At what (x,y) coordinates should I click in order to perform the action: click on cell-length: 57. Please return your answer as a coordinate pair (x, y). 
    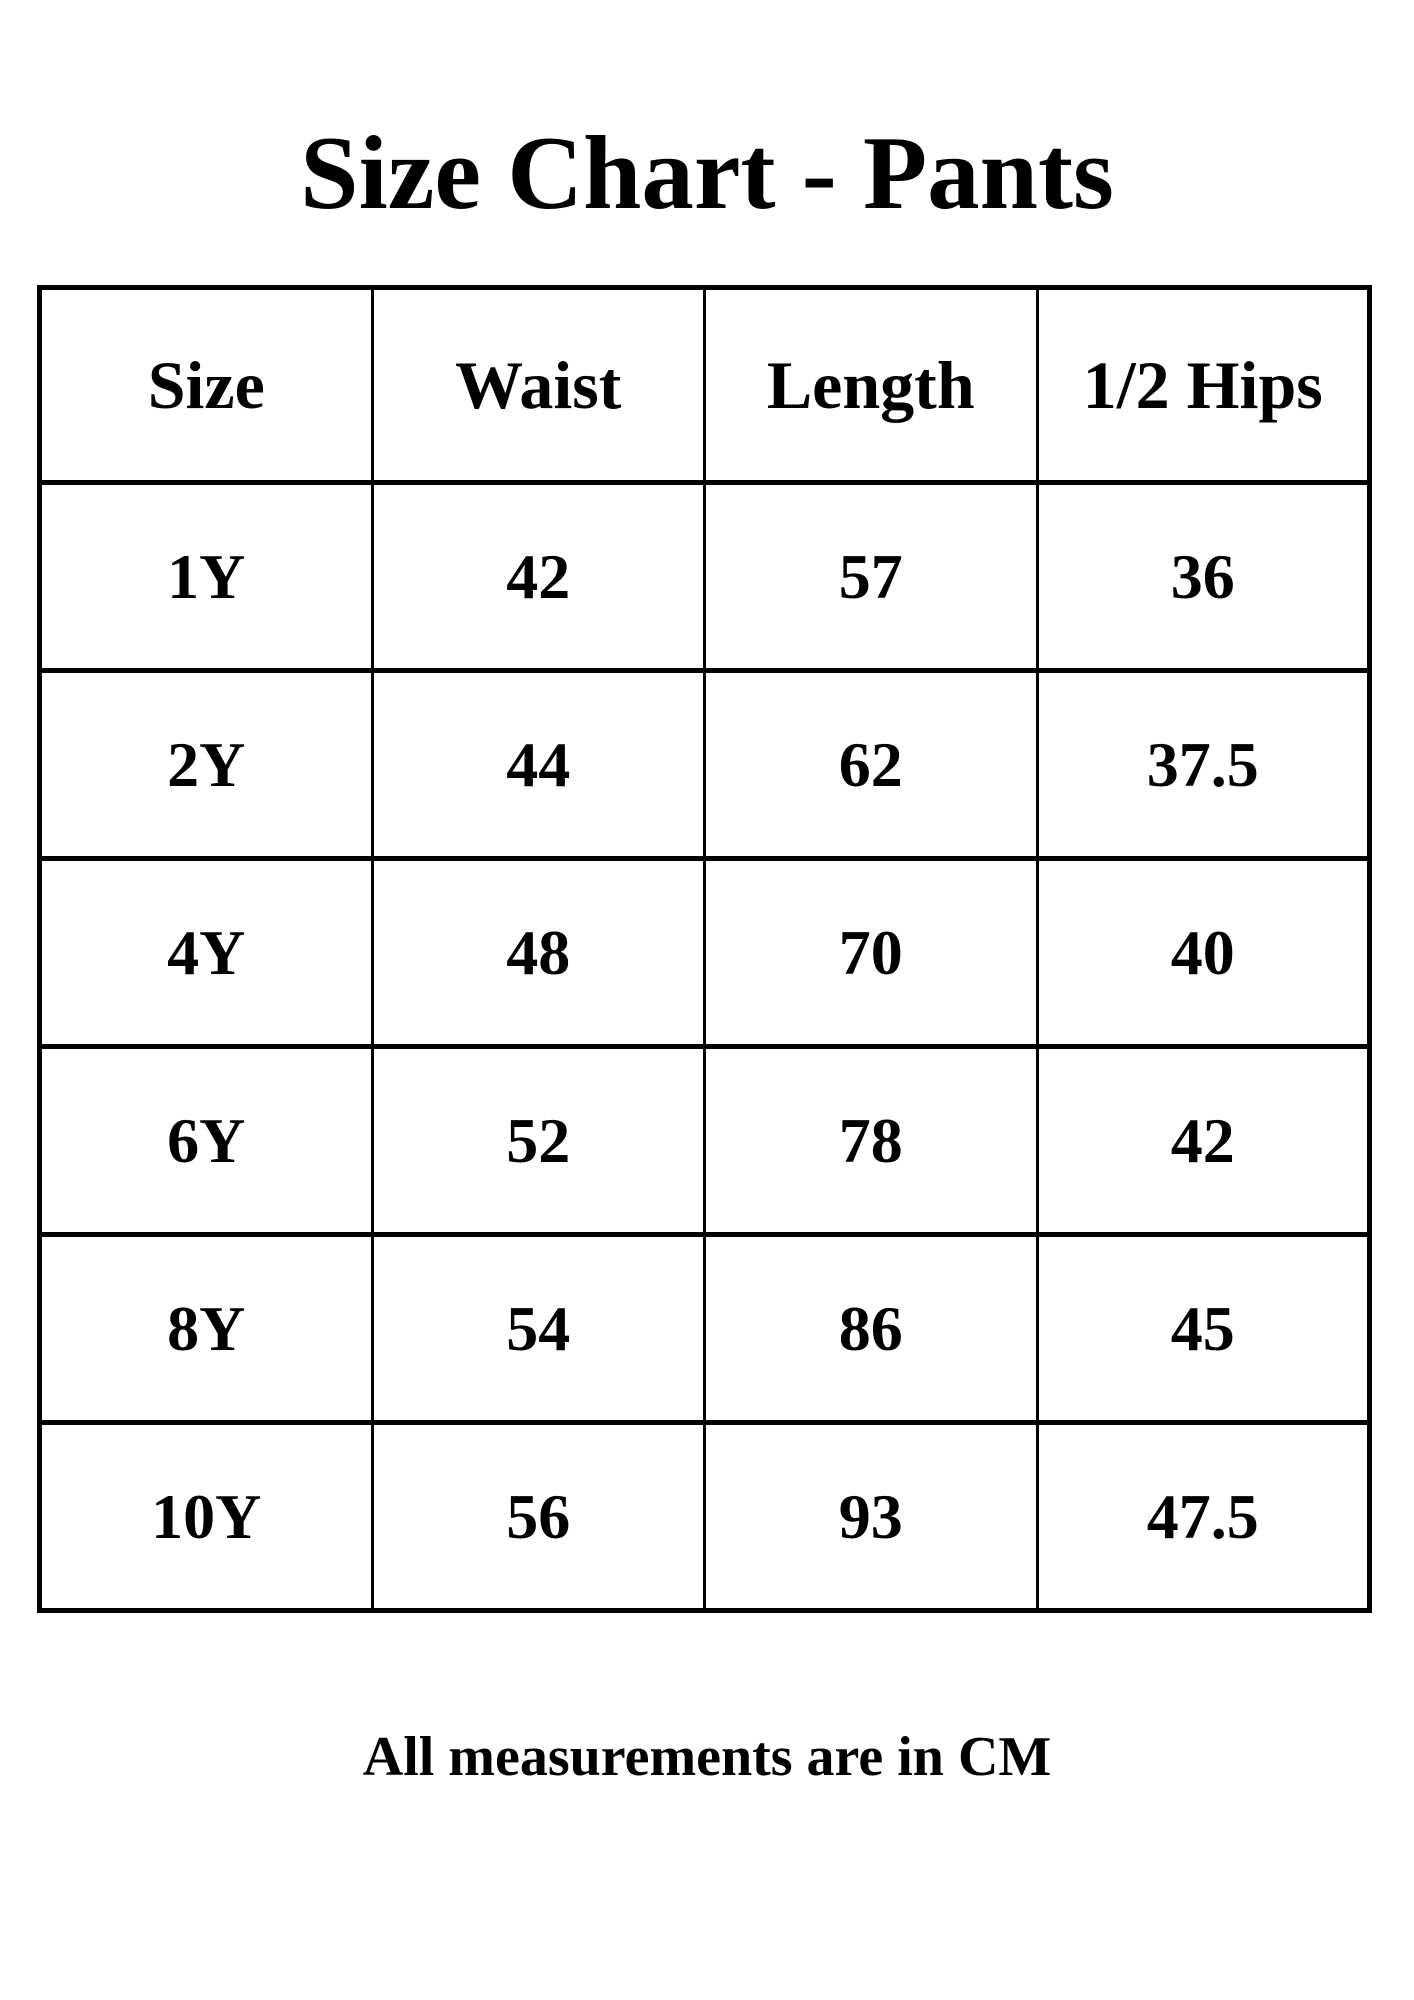
    Looking at the image, I should click on (871, 577).